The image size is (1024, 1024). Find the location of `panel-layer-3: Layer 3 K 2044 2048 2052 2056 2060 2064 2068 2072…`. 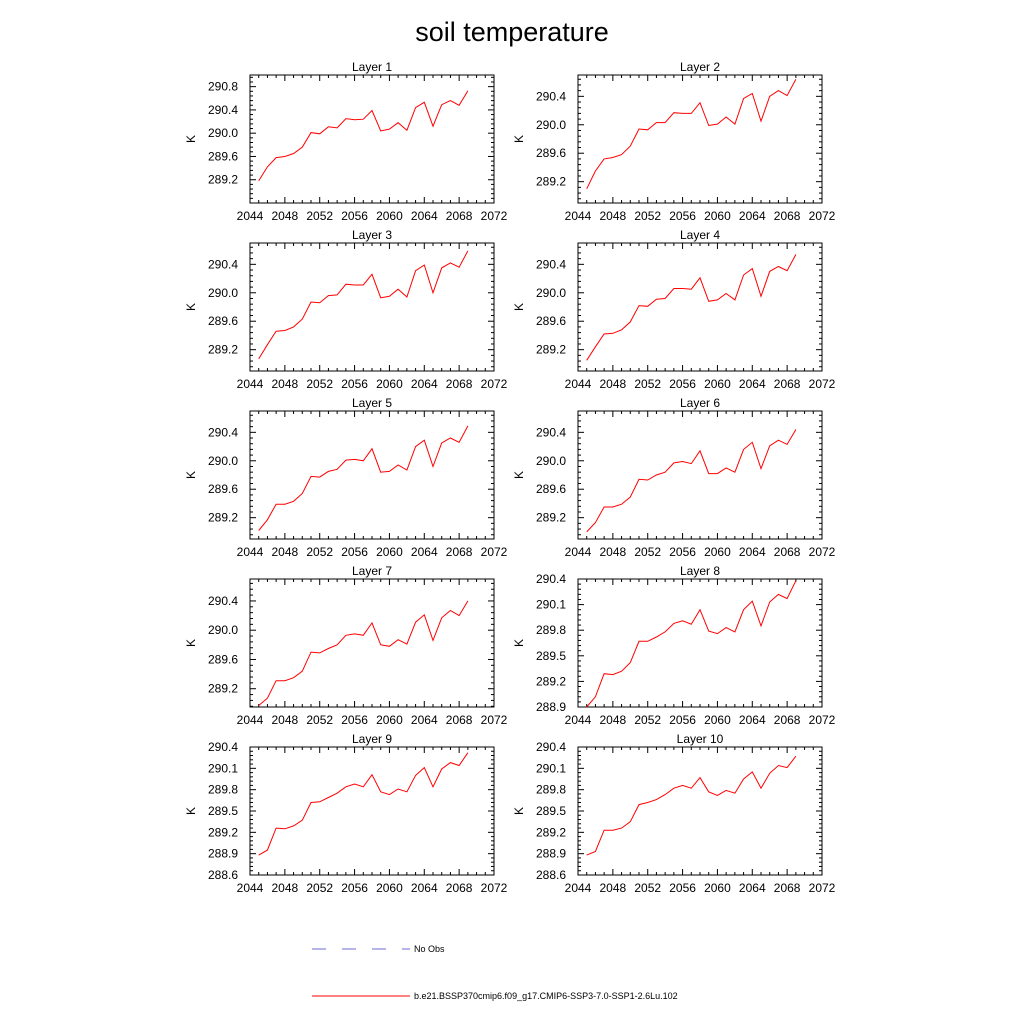

panel-layer-3: Layer 3 K 2044 2048 2052 2056 2060 2064 2068 2072… is located at coordinates (346, 309).